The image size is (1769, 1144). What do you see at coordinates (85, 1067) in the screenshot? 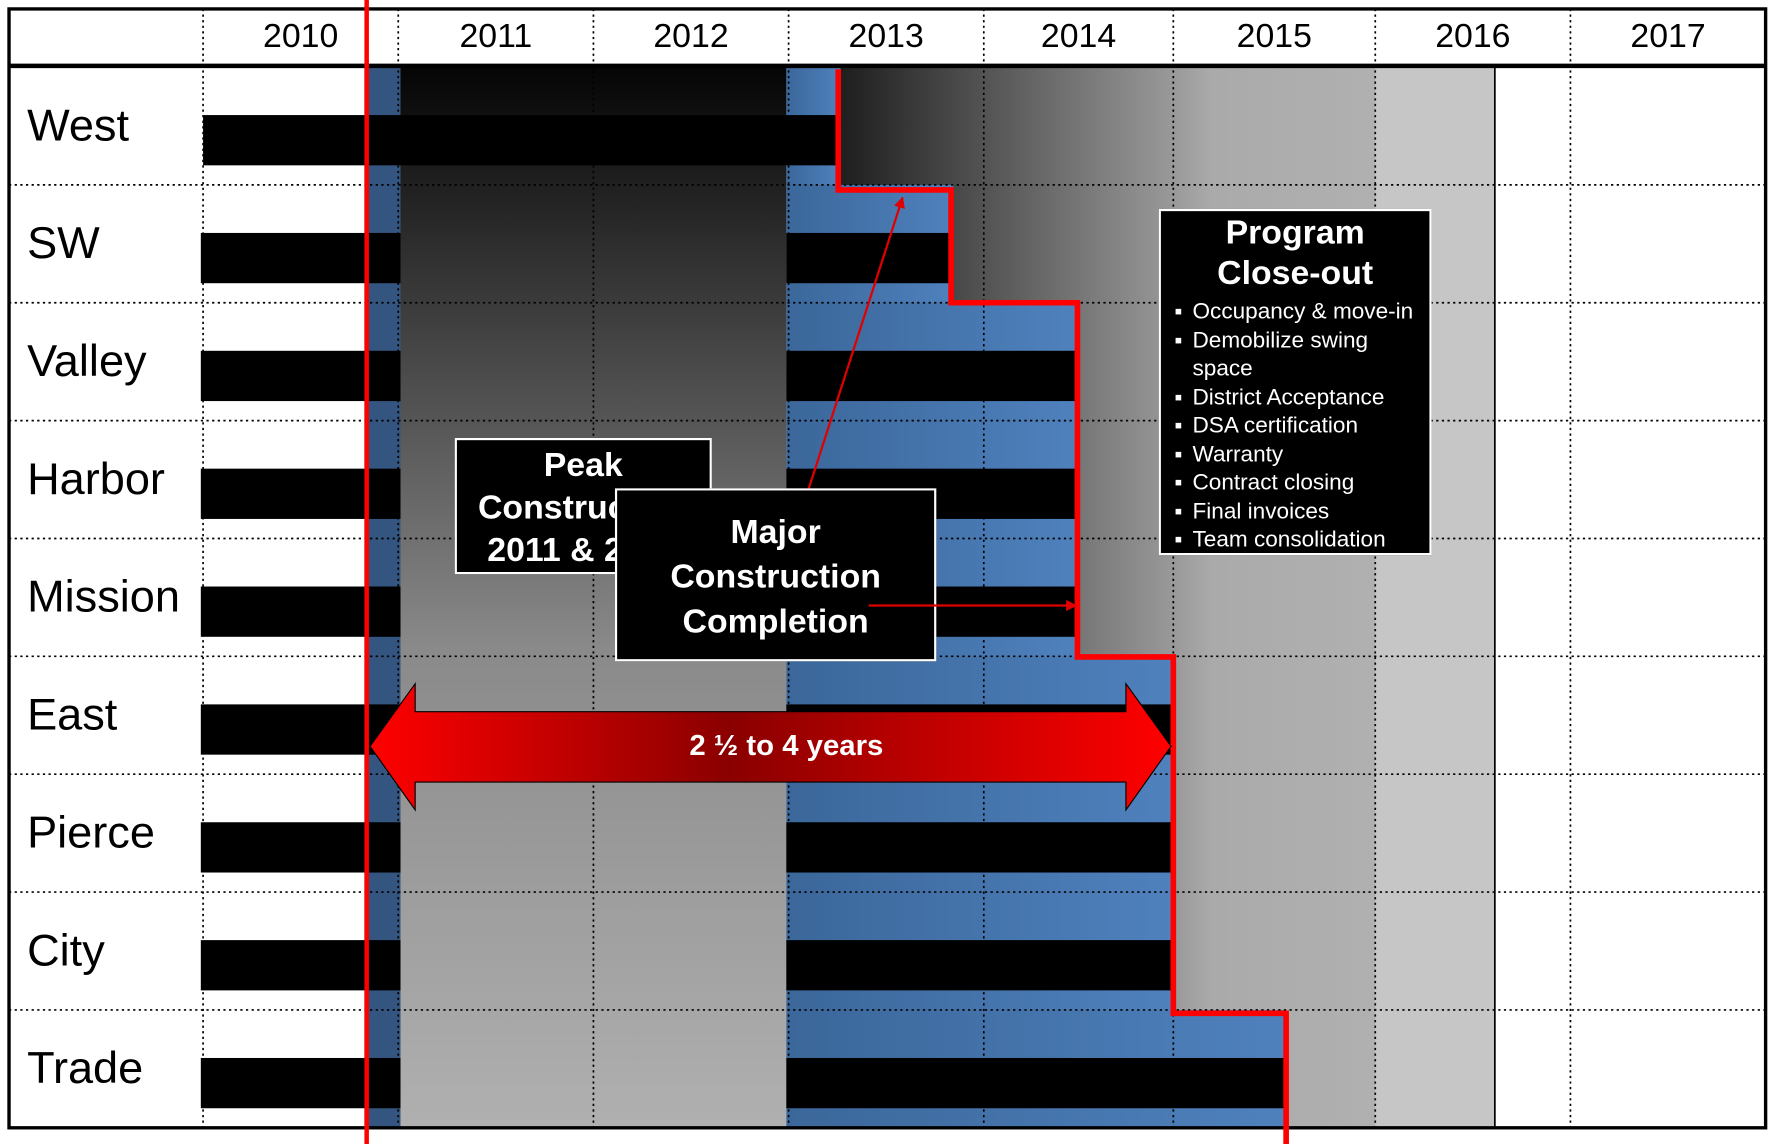
I see `row-label: Trade` at bounding box center [85, 1067].